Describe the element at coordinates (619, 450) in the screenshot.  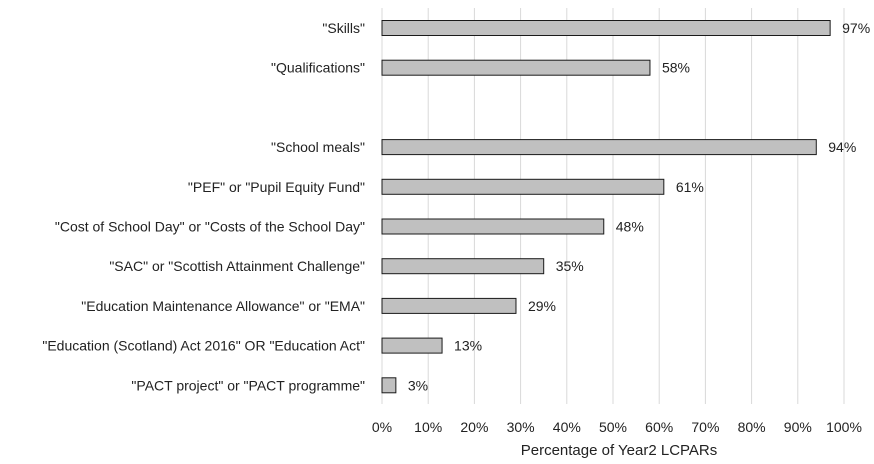
I see `x-axis-title: Percentage of Year2 LCPARs` at that location.